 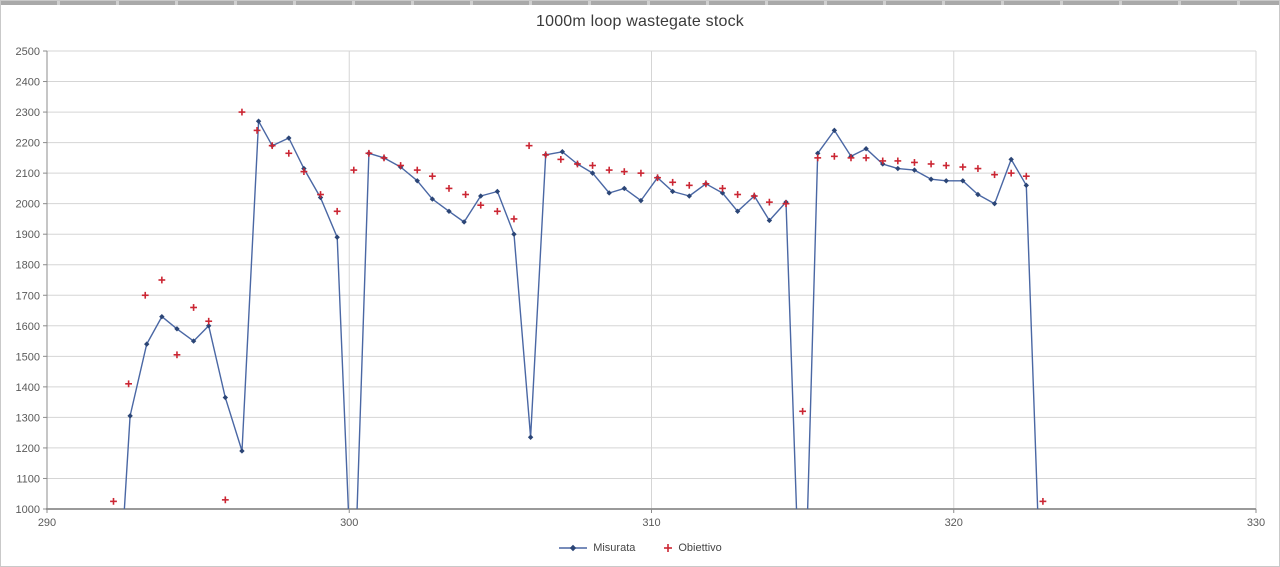 I want to click on legend-item-misurata: Misurata, so click(x=596, y=548).